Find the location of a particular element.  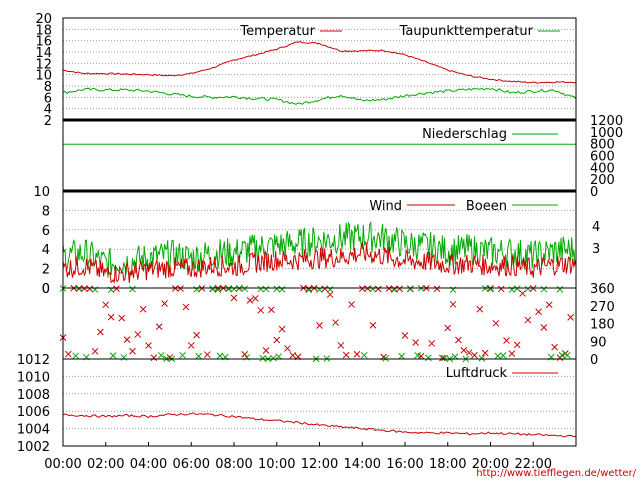

wind-right-label: 4 is located at coordinates (596, 227).